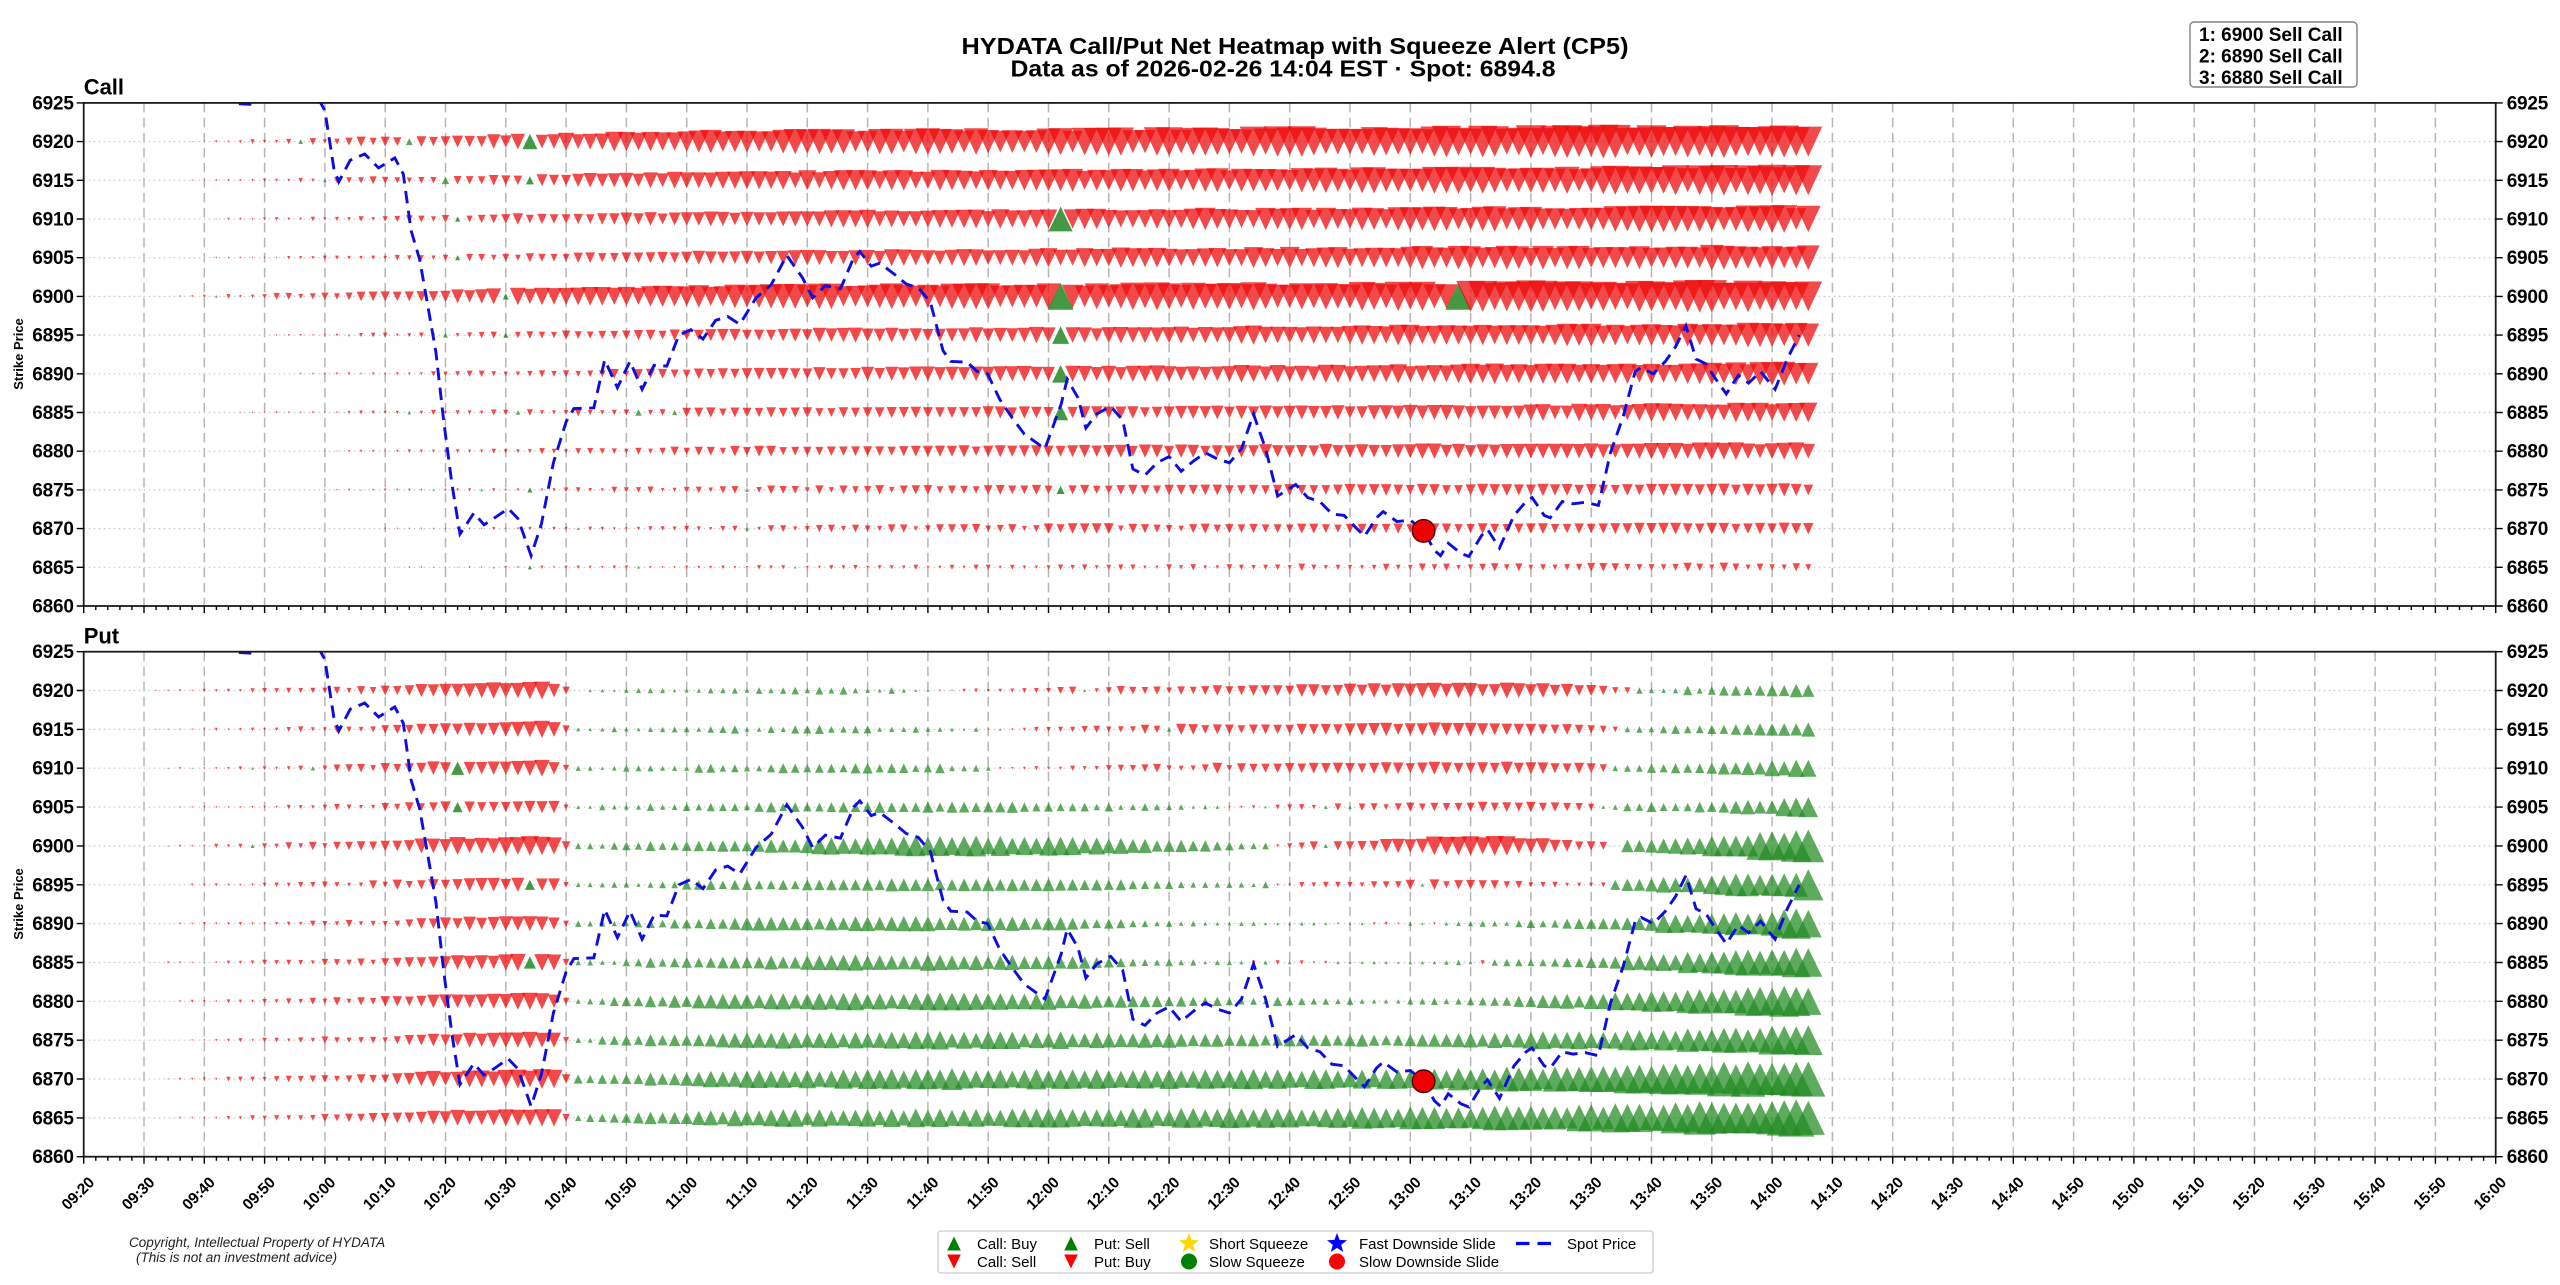 The image size is (2560, 1285). What do you see at coordinates (236, 1257) in the screenshot?
I see `svg-text:(This is not an investment adv: (This is not an investment advice)` at bounding box center [236, 1257].